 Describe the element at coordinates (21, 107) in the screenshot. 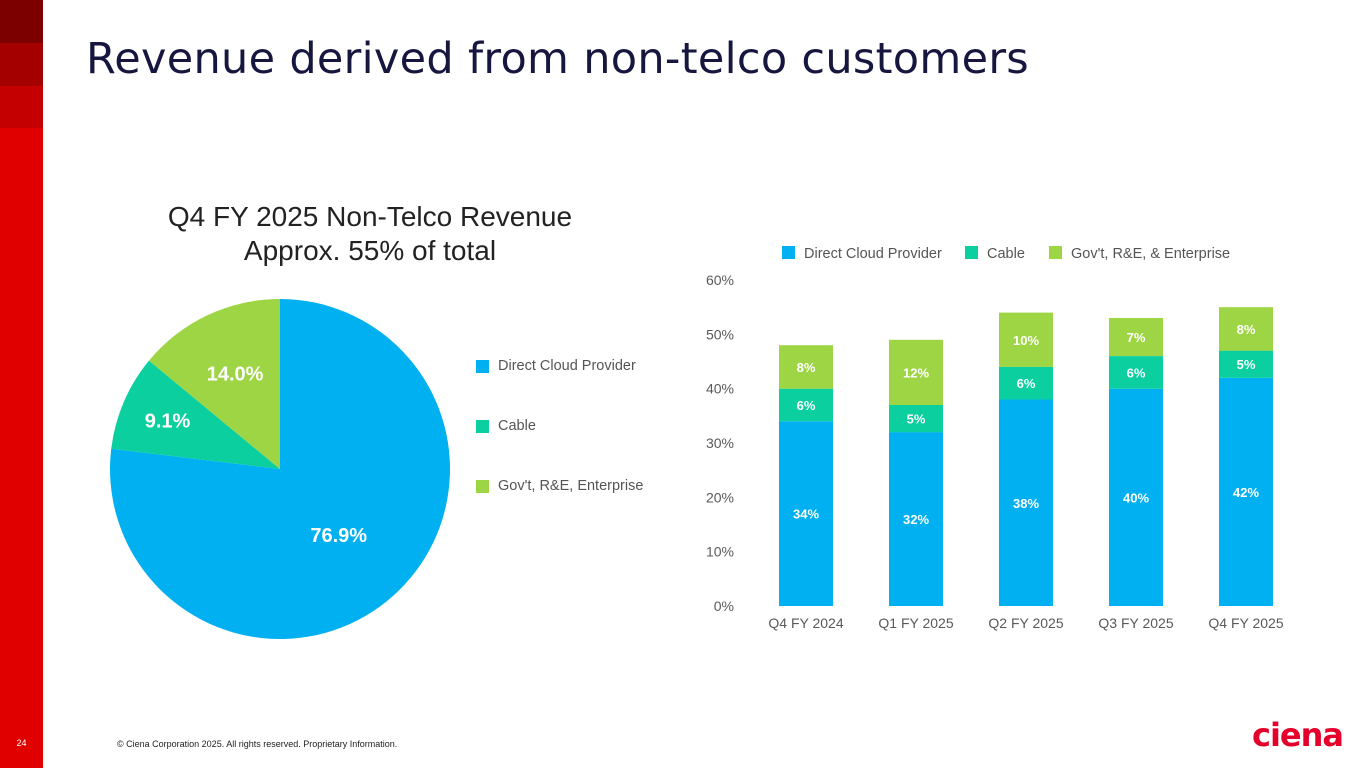

I see `accent-block-light` at that location.